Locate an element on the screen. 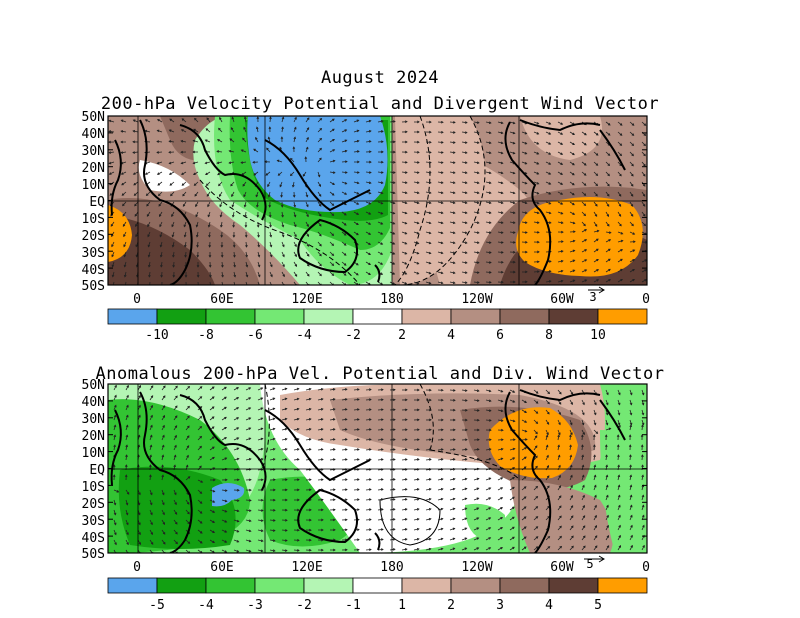  panel2-reference-vector: 5 is located at coordinates (594, 563).